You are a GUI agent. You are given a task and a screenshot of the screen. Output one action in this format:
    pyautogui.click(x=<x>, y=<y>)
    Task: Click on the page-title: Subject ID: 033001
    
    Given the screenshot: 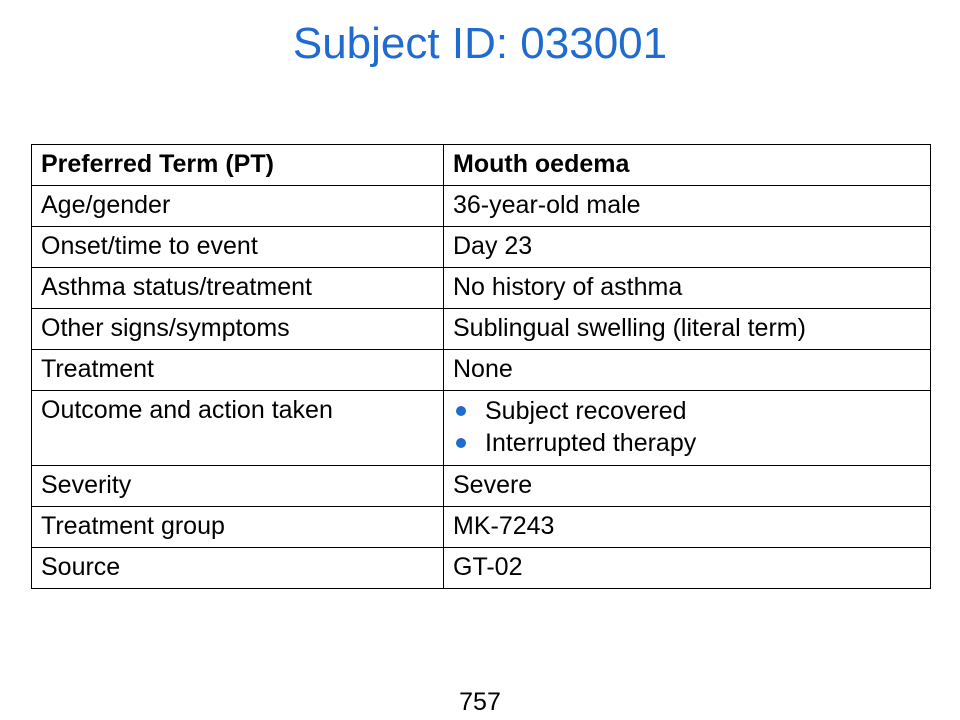 What is the action you would take?
    pyautogui.click(x=480, y=43)
    